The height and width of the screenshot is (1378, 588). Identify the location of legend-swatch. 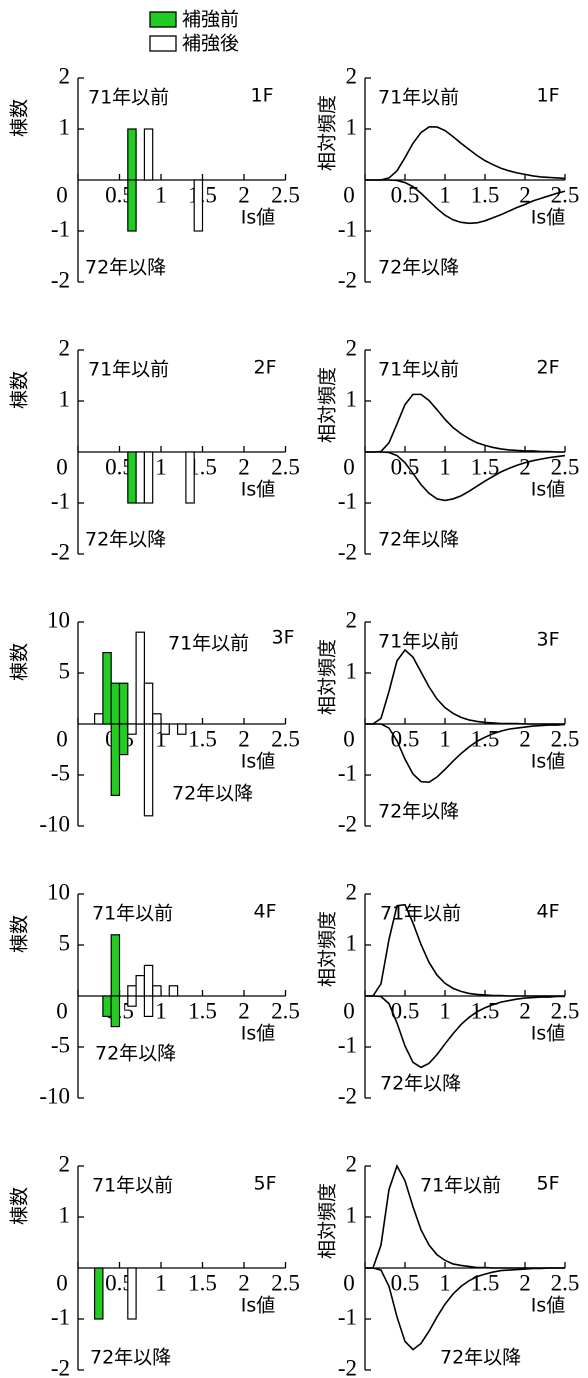
(163, 19).